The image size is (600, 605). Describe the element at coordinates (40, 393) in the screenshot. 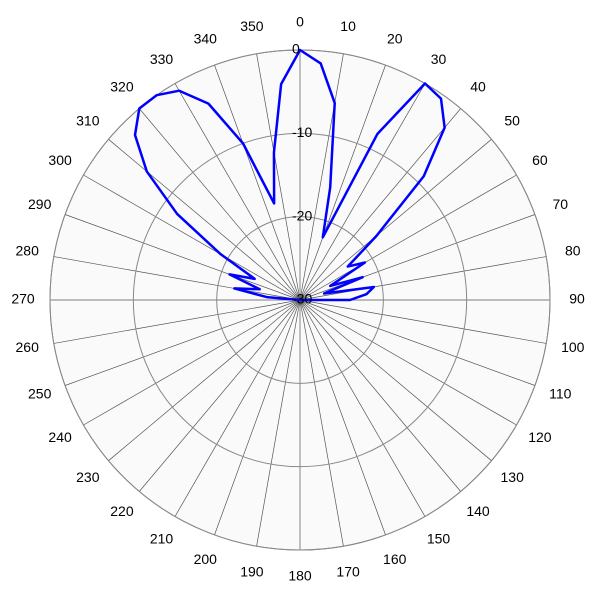

I see `angle-label: 250` at that location.